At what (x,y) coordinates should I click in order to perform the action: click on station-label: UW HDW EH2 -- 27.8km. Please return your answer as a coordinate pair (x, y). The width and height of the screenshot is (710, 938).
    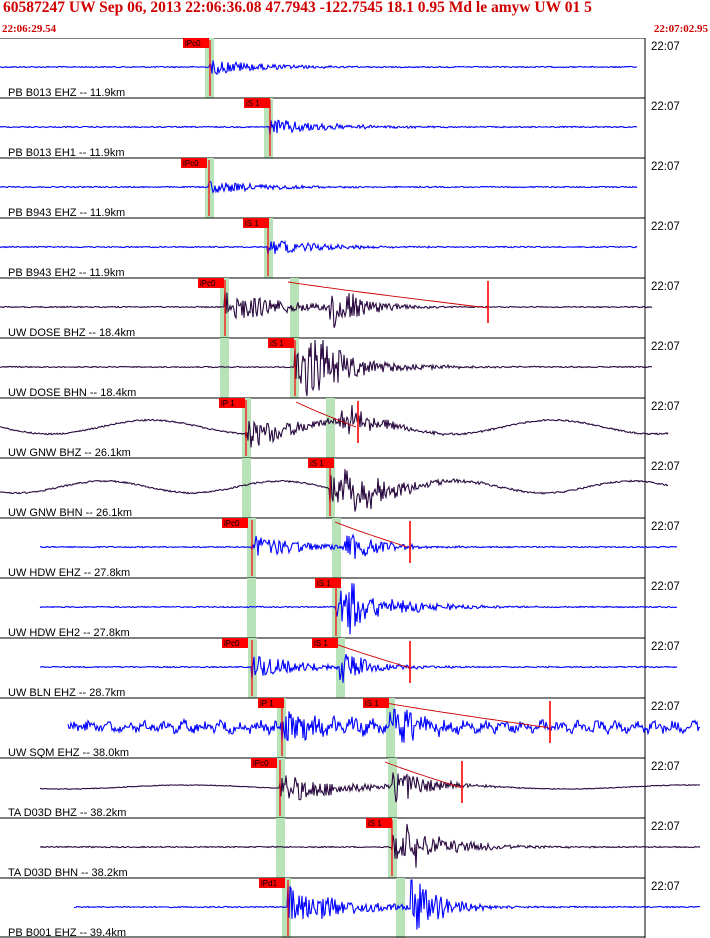
    Looking at the image, I should click on (69, 633).